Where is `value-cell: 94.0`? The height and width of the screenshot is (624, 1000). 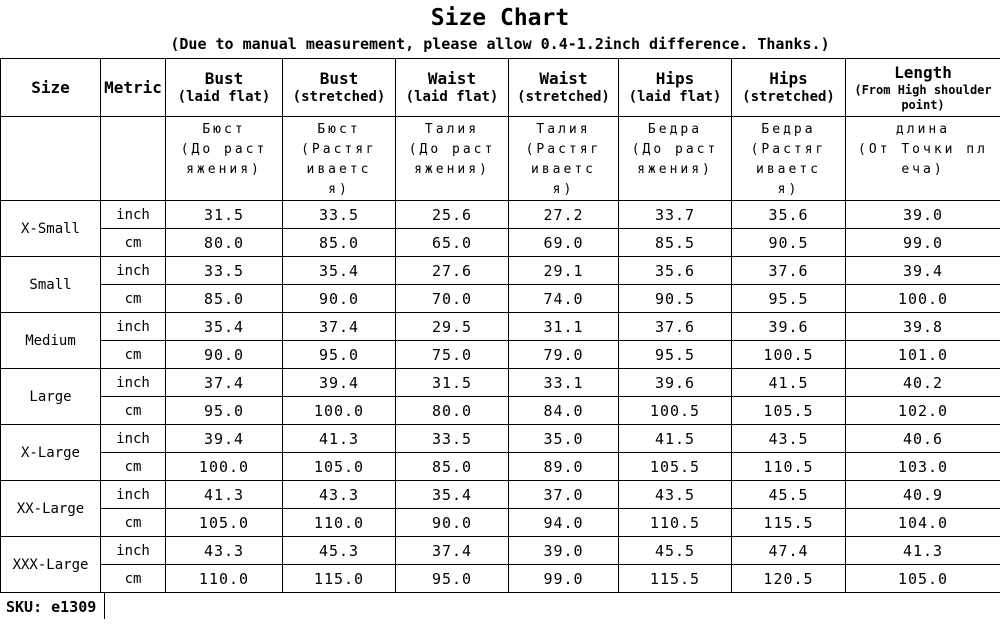 value-cell: 94.0 is located at coordinates (564, 523).